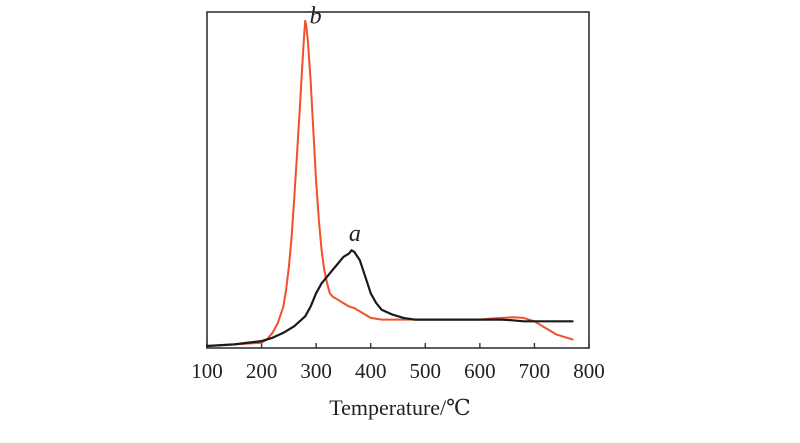  I want to click on x-axis-ticks: 100 200 300 400 500 600 700 800, so click(398, 363).